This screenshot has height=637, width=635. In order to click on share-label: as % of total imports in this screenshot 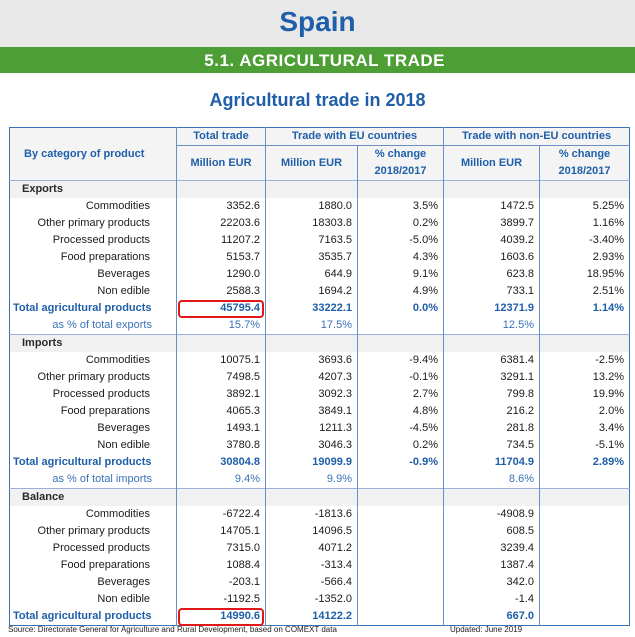, I will do `click(102, 479)`.